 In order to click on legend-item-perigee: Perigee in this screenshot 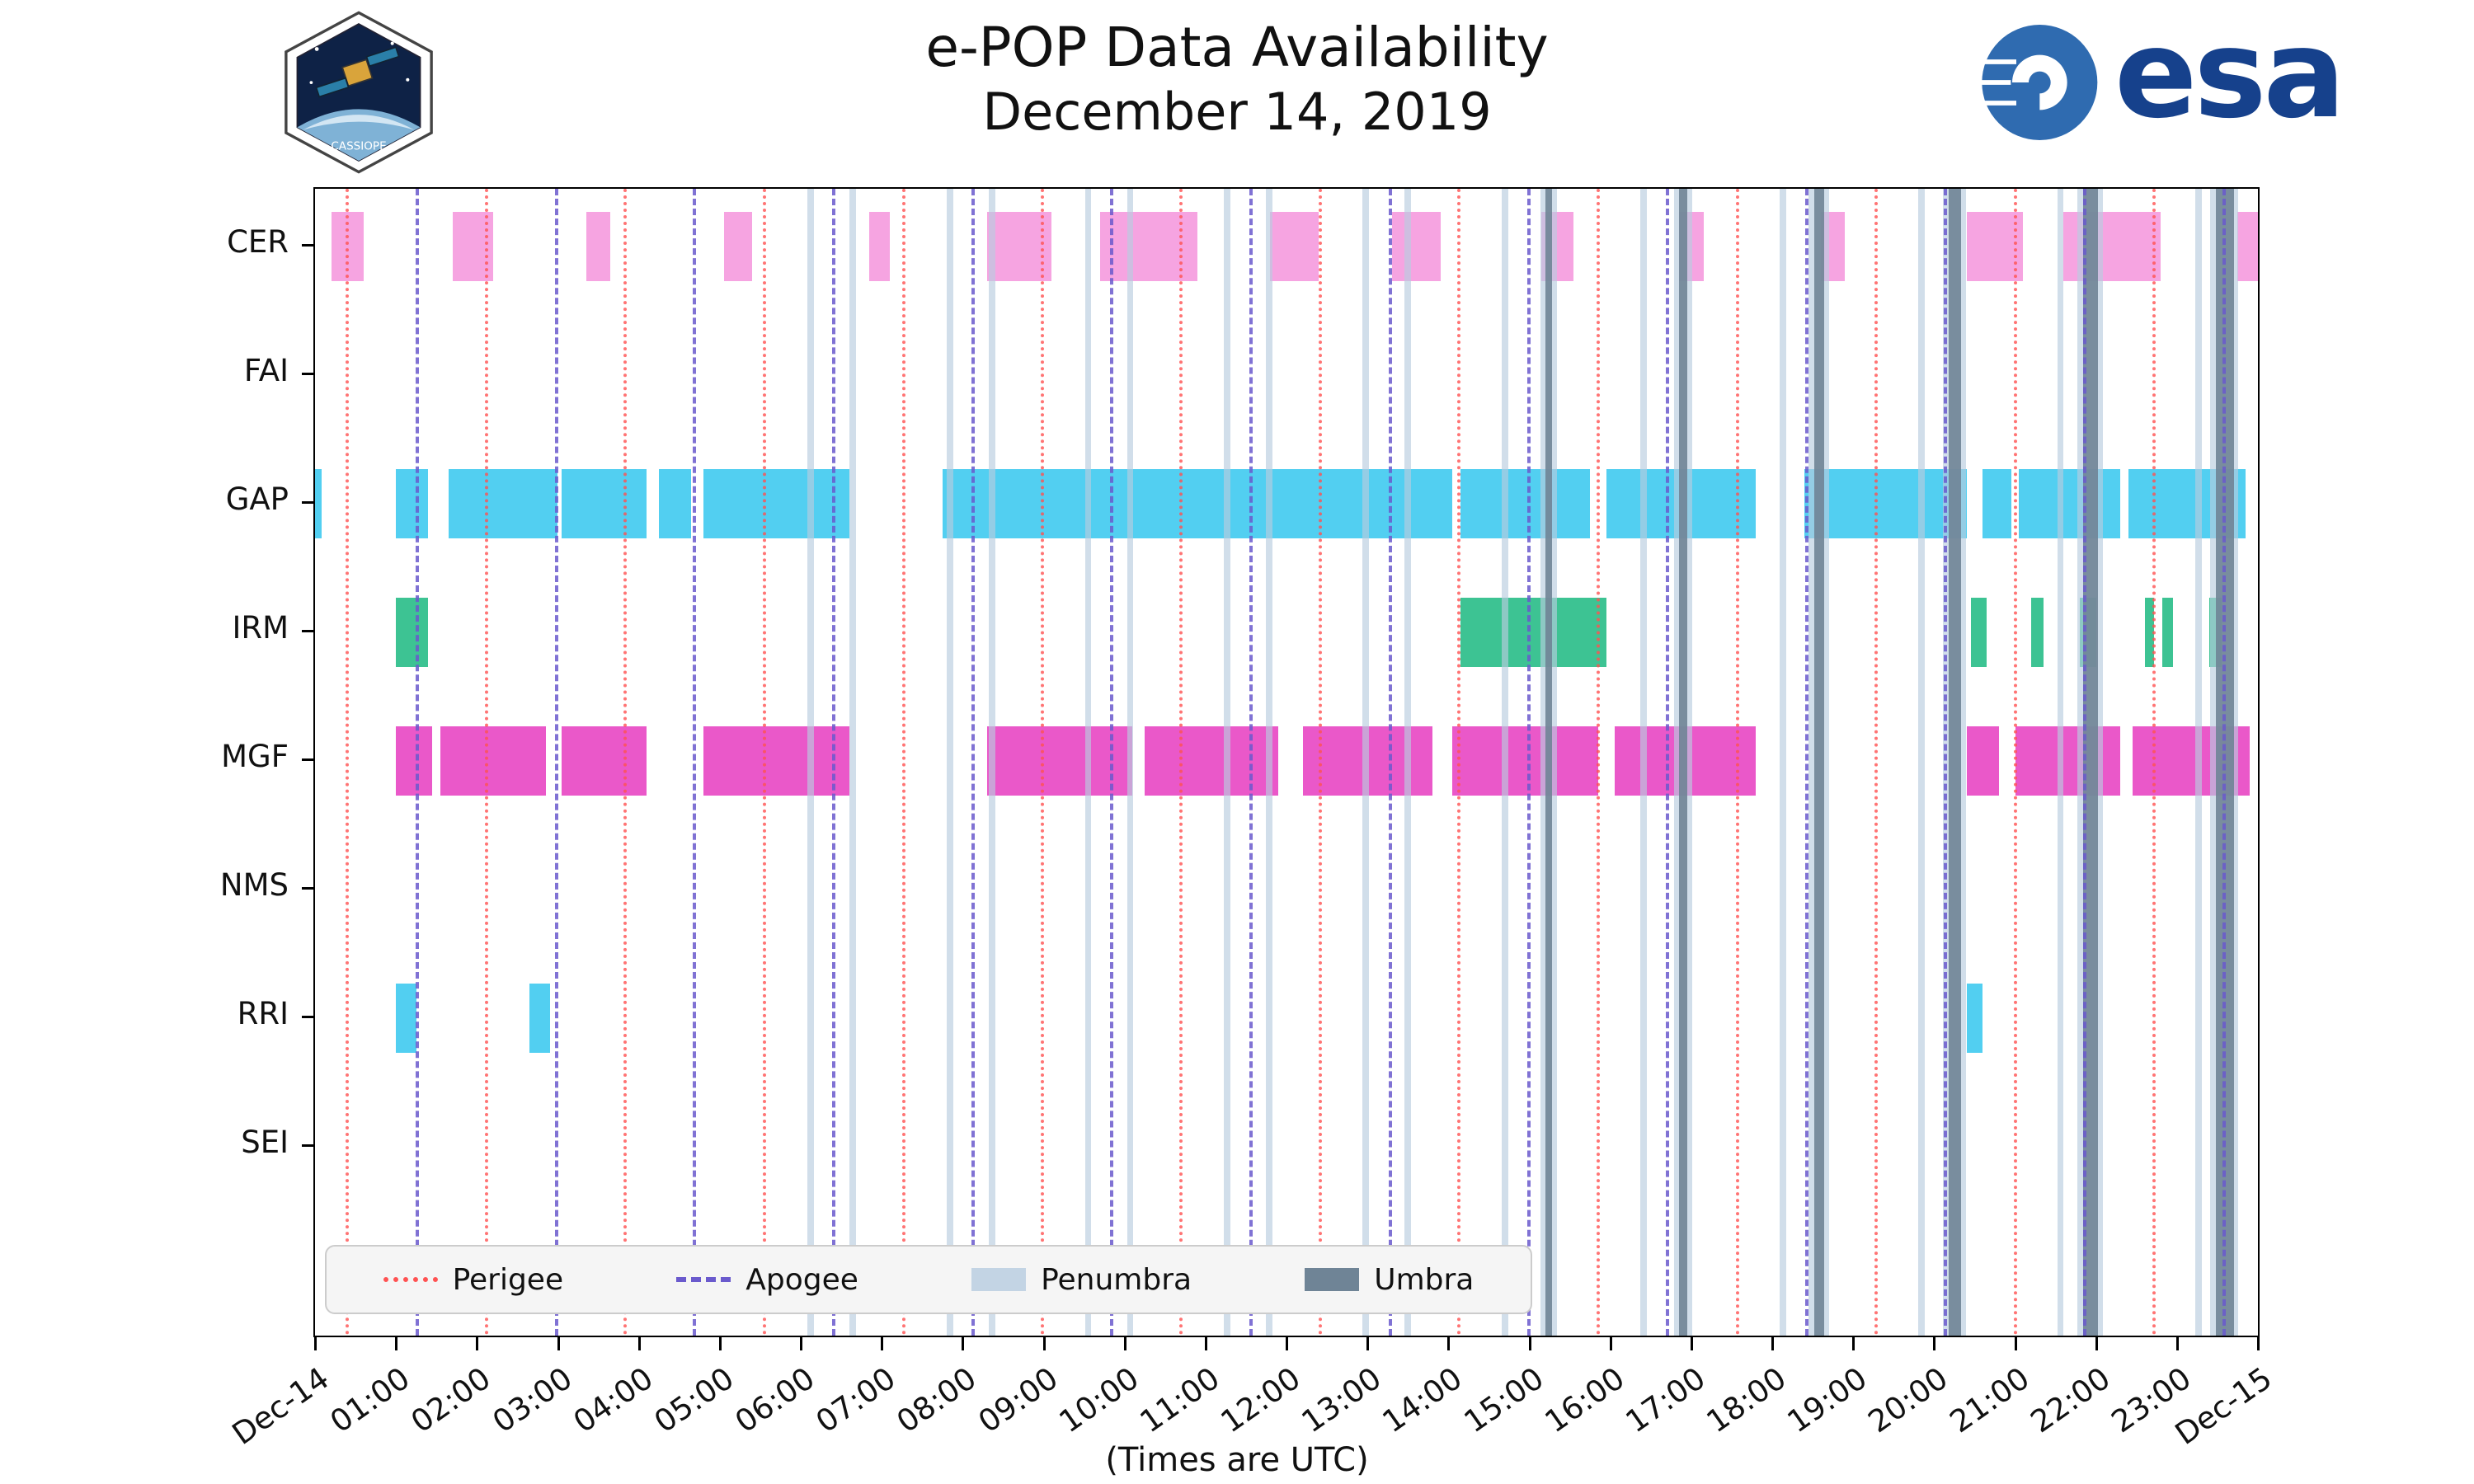, I will do `click(473, 1279)`.